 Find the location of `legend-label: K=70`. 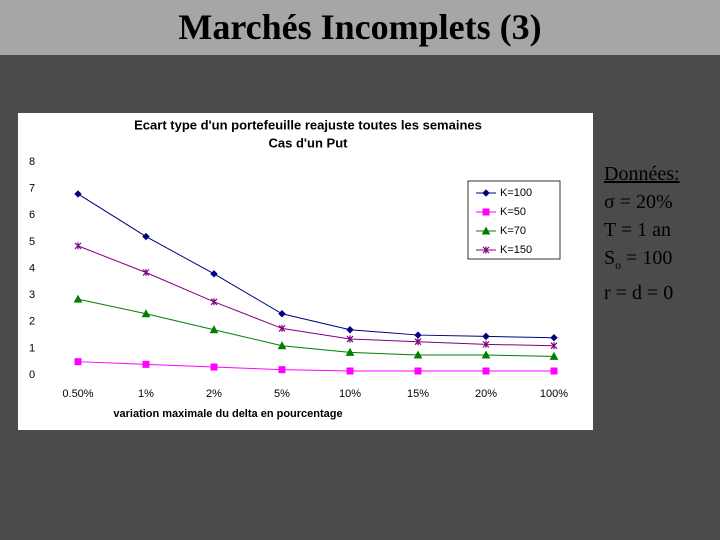

legend-label: K=70 is located at coordinates (513, 231).